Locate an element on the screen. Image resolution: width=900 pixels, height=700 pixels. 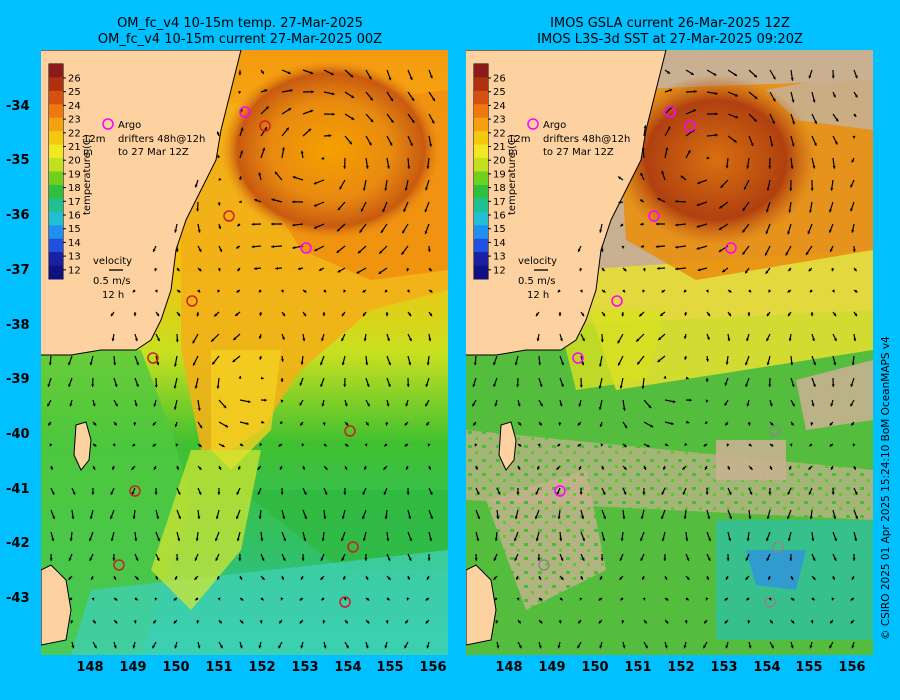
lon-tick: 154 is located at coordinates (348, 667).